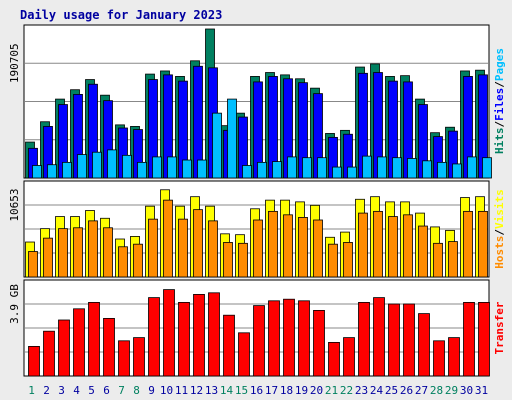 The image size is (512, 400). What do you see at coordinates (14, 204) in the screenshot?
I see `y-tick-label-hosts-visits: 10653` at bounding box center [14, 204].